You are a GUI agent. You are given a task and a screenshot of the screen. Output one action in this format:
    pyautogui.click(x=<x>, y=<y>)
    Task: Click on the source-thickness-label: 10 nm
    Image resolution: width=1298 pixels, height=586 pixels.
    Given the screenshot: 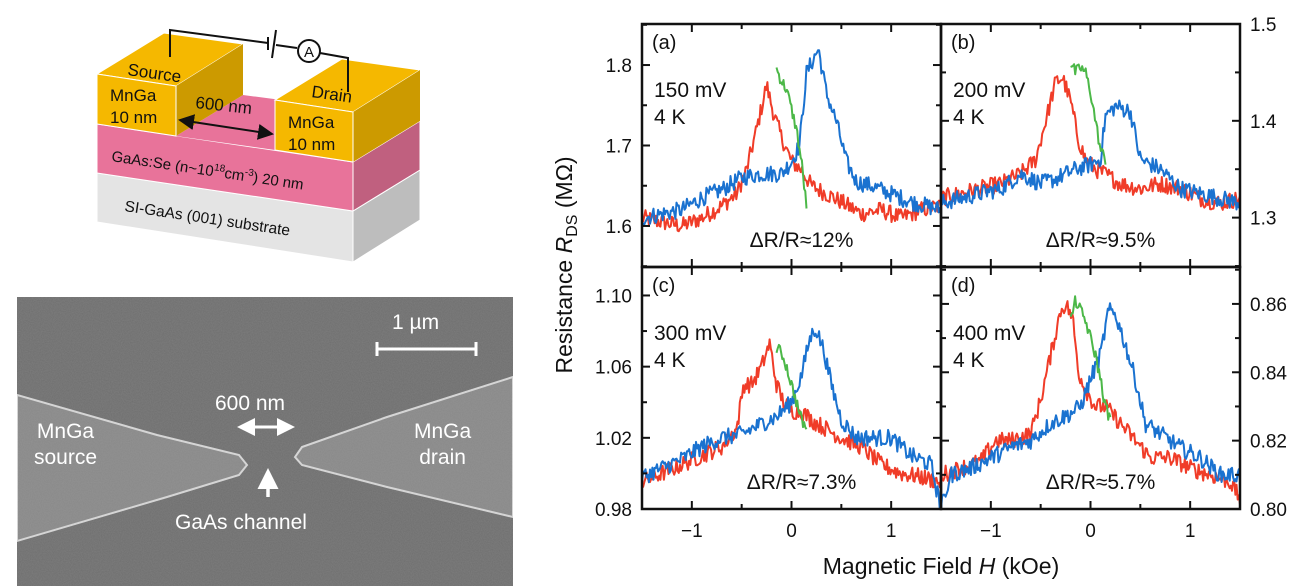 What is the action you would take?
    pyautogui.click(x=133, y=117)
    